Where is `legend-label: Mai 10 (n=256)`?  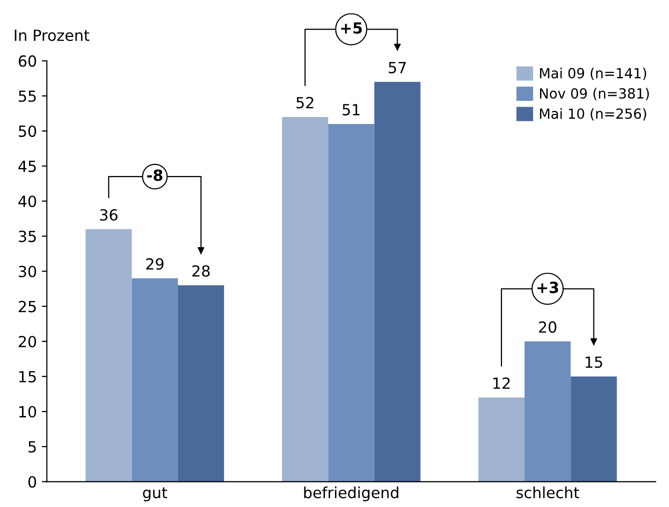 legend-label: Mai 10 (n=256) is located at coordinates (593, 114).